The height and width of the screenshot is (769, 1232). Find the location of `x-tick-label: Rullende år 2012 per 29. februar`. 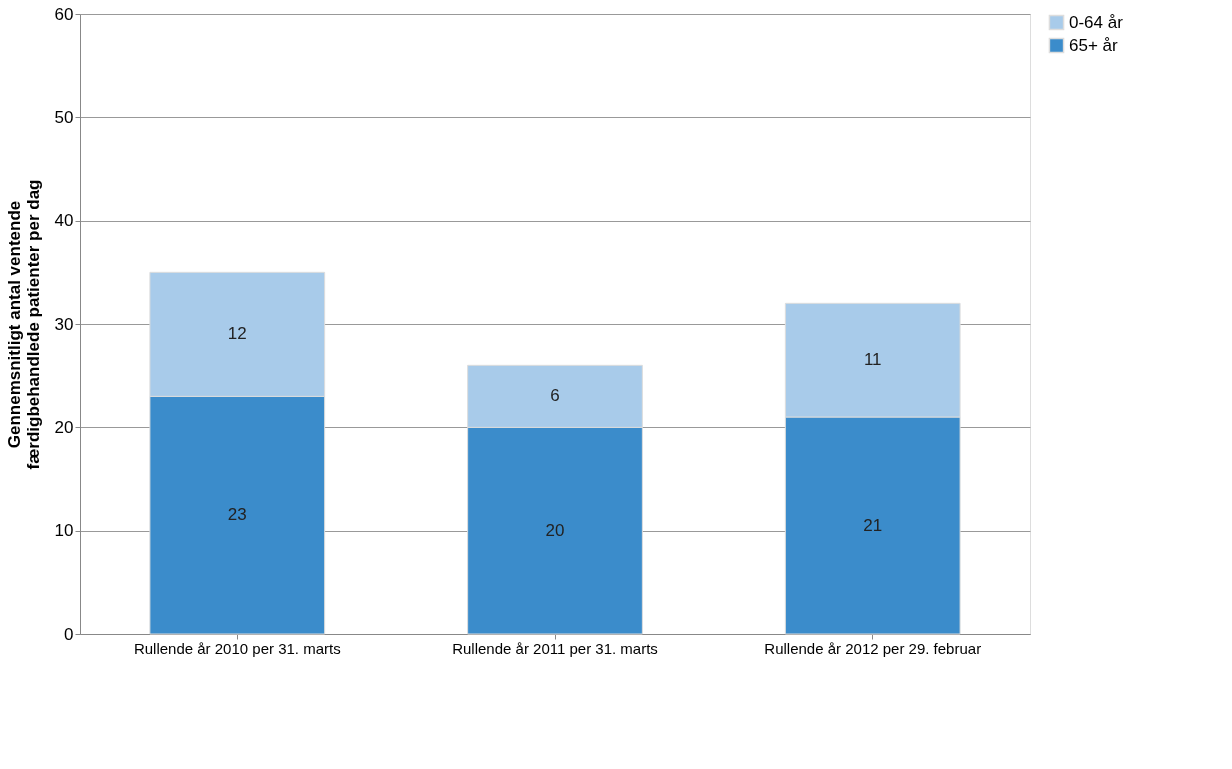

x-tick-label: Rullende år 2012 per 29. februar is located at coordinates (873, 648).